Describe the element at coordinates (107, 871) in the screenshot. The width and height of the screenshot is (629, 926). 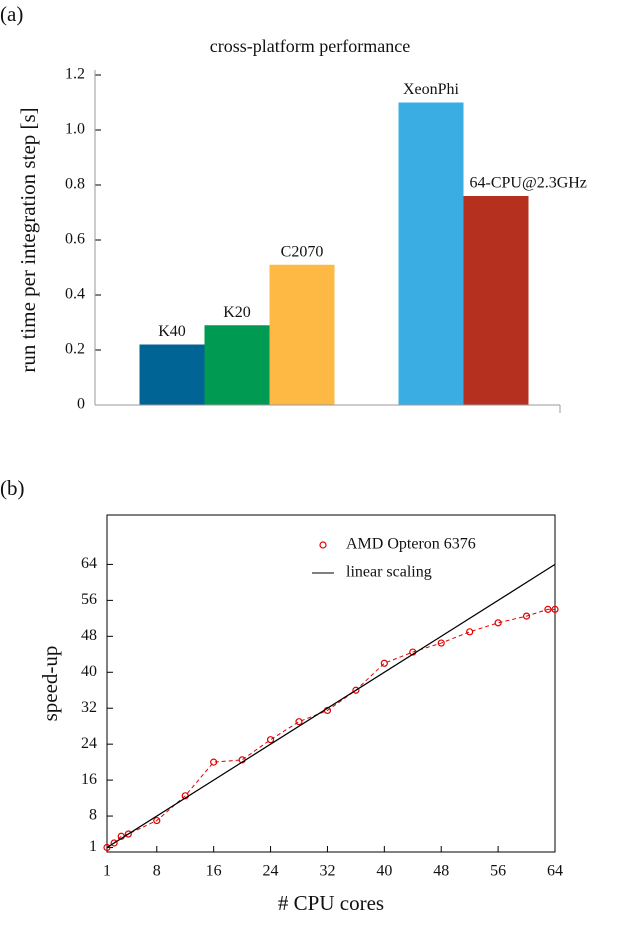
I see `x-tick-label: 1` at that location.